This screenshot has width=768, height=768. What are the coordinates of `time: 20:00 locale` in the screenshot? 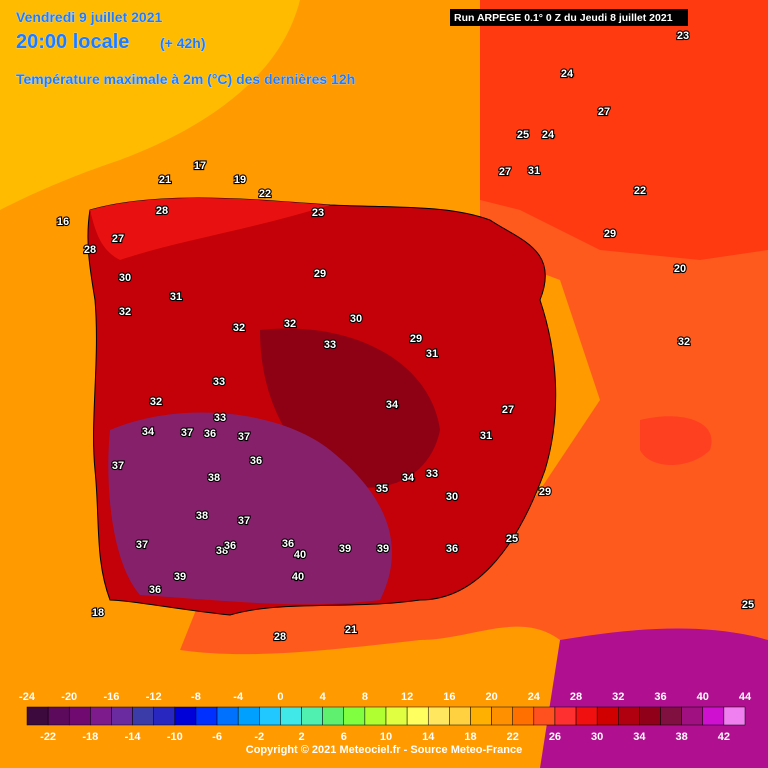 It's located at (72, 42).